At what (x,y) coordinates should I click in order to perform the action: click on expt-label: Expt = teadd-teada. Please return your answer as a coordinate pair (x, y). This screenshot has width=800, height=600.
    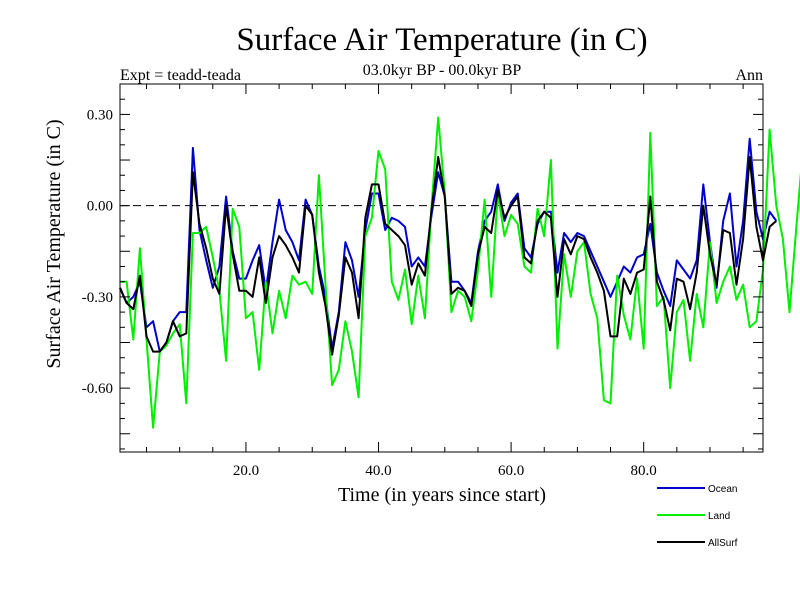
    Looking at the image, I should click on (180, 75).